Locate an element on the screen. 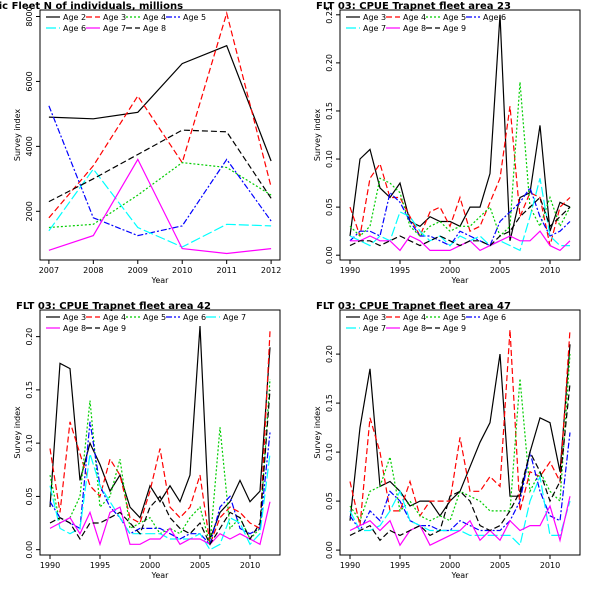 This screenshot has width=600, height=600. y-tick-label: 4000 is located at coordinates (29, 146).